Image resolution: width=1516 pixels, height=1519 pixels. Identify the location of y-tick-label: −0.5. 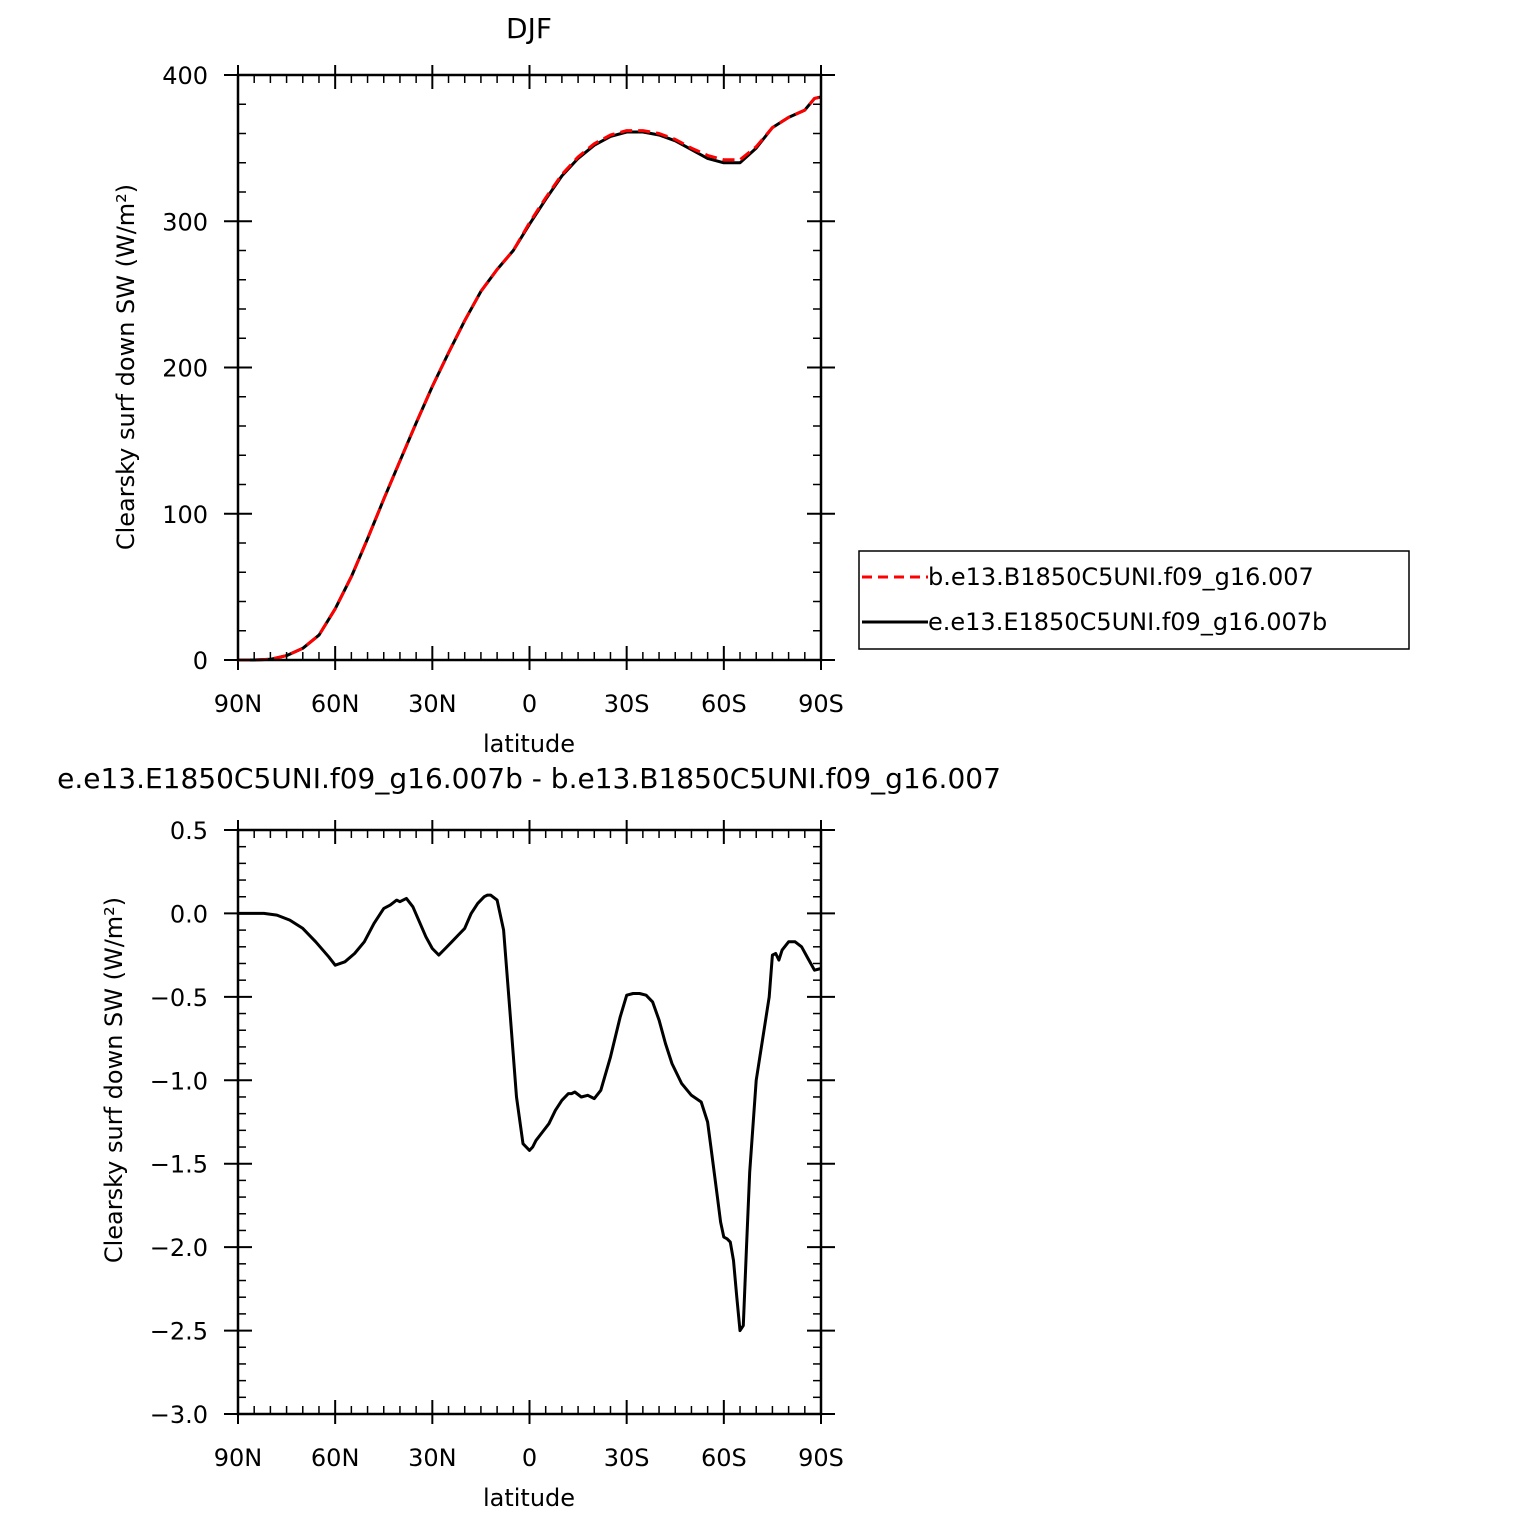
(179, 998).